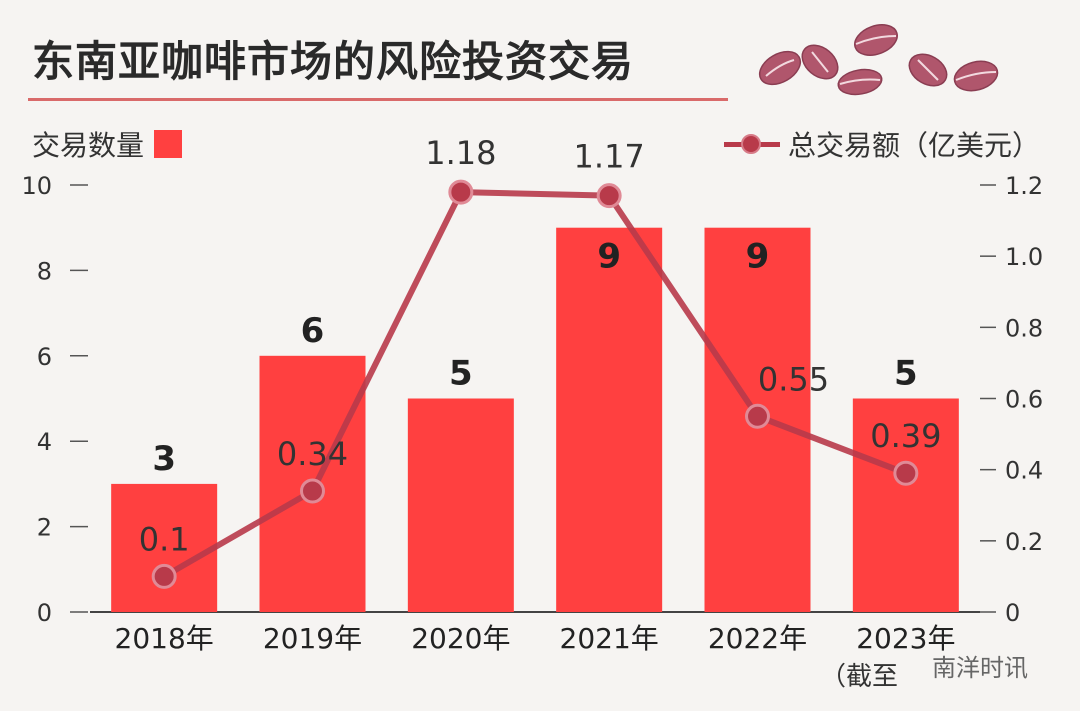 This screenshot has height=711, width=1080. What do you see at coordinates (1024, 542) in the screenshot?
I see `right-axis-tick-label: 0.2` at bounding box center [1024, 542].